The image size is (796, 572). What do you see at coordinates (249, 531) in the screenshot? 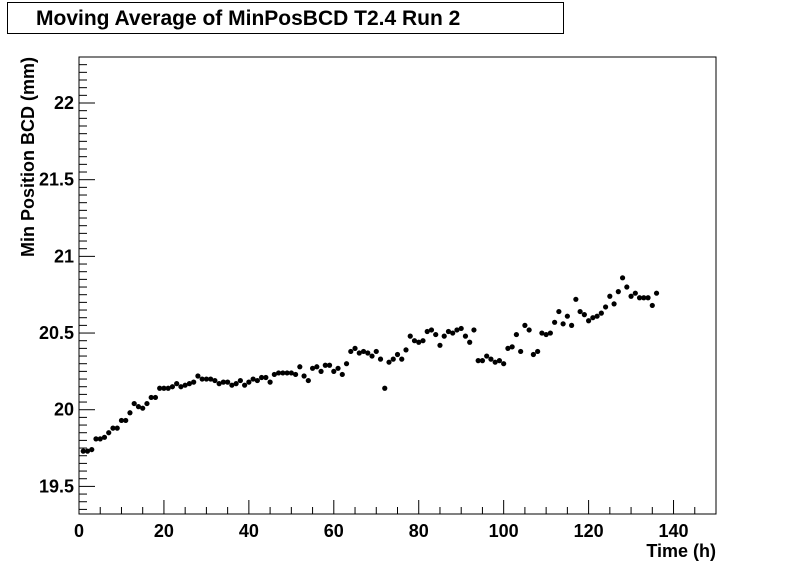
I see `x-tick-label: 40` at bounding box center [249, 531].